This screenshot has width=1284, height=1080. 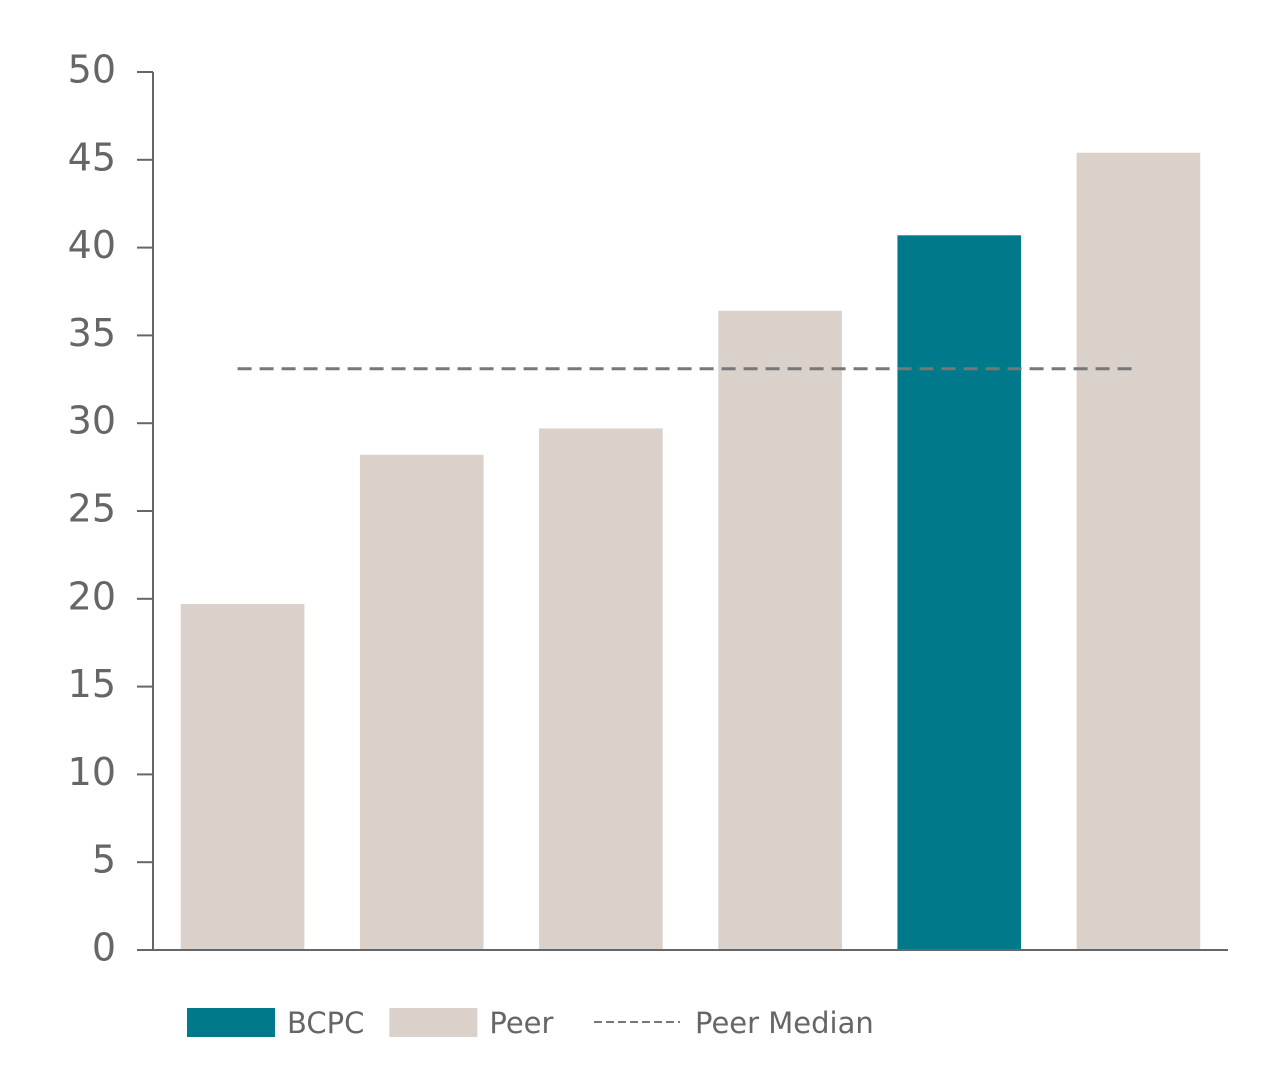 I want to click on y-tick-label: 20, so click(x=92, y=596).